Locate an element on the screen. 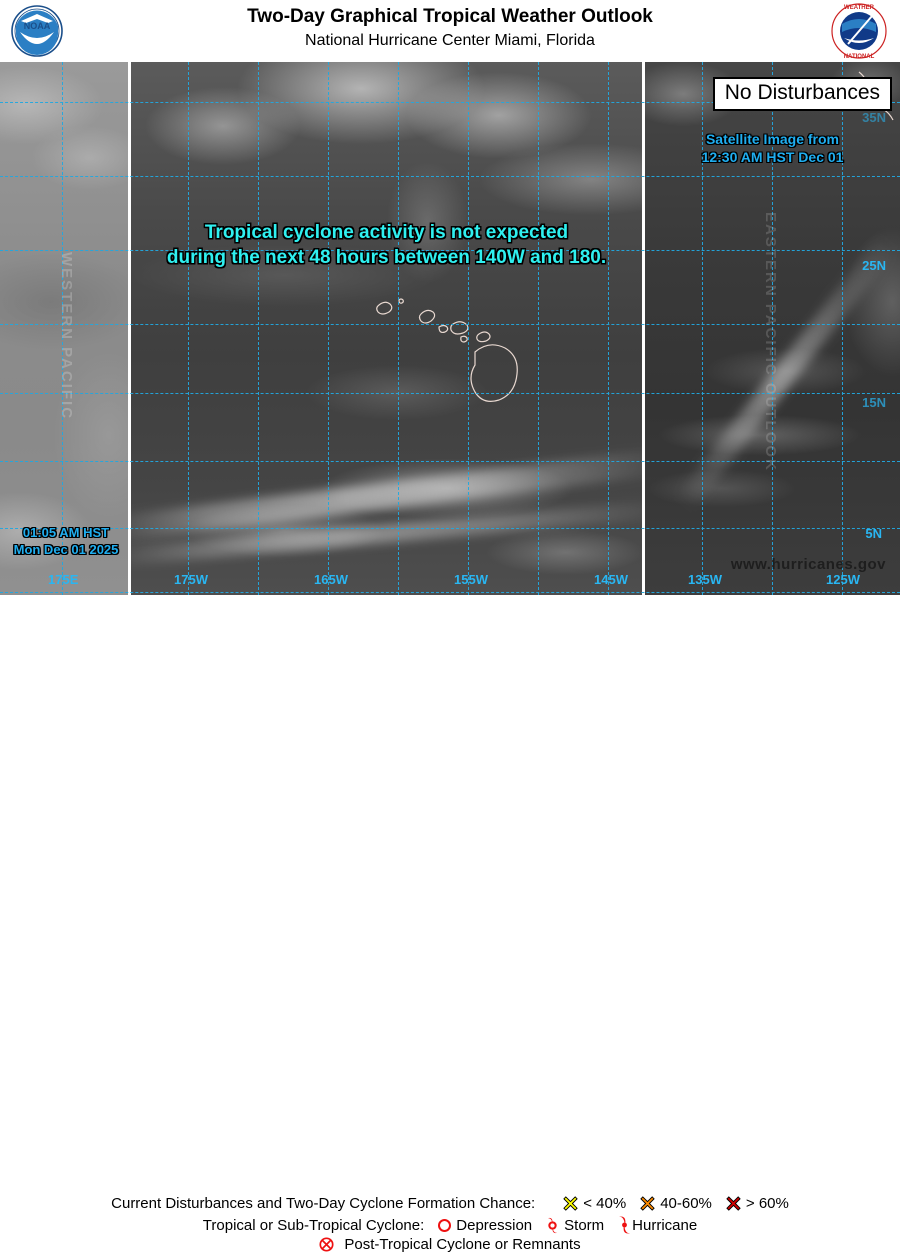 The image size is (900, 1256). legend-label-hurricane: Hurricane is located at coordinates (665, 1225).